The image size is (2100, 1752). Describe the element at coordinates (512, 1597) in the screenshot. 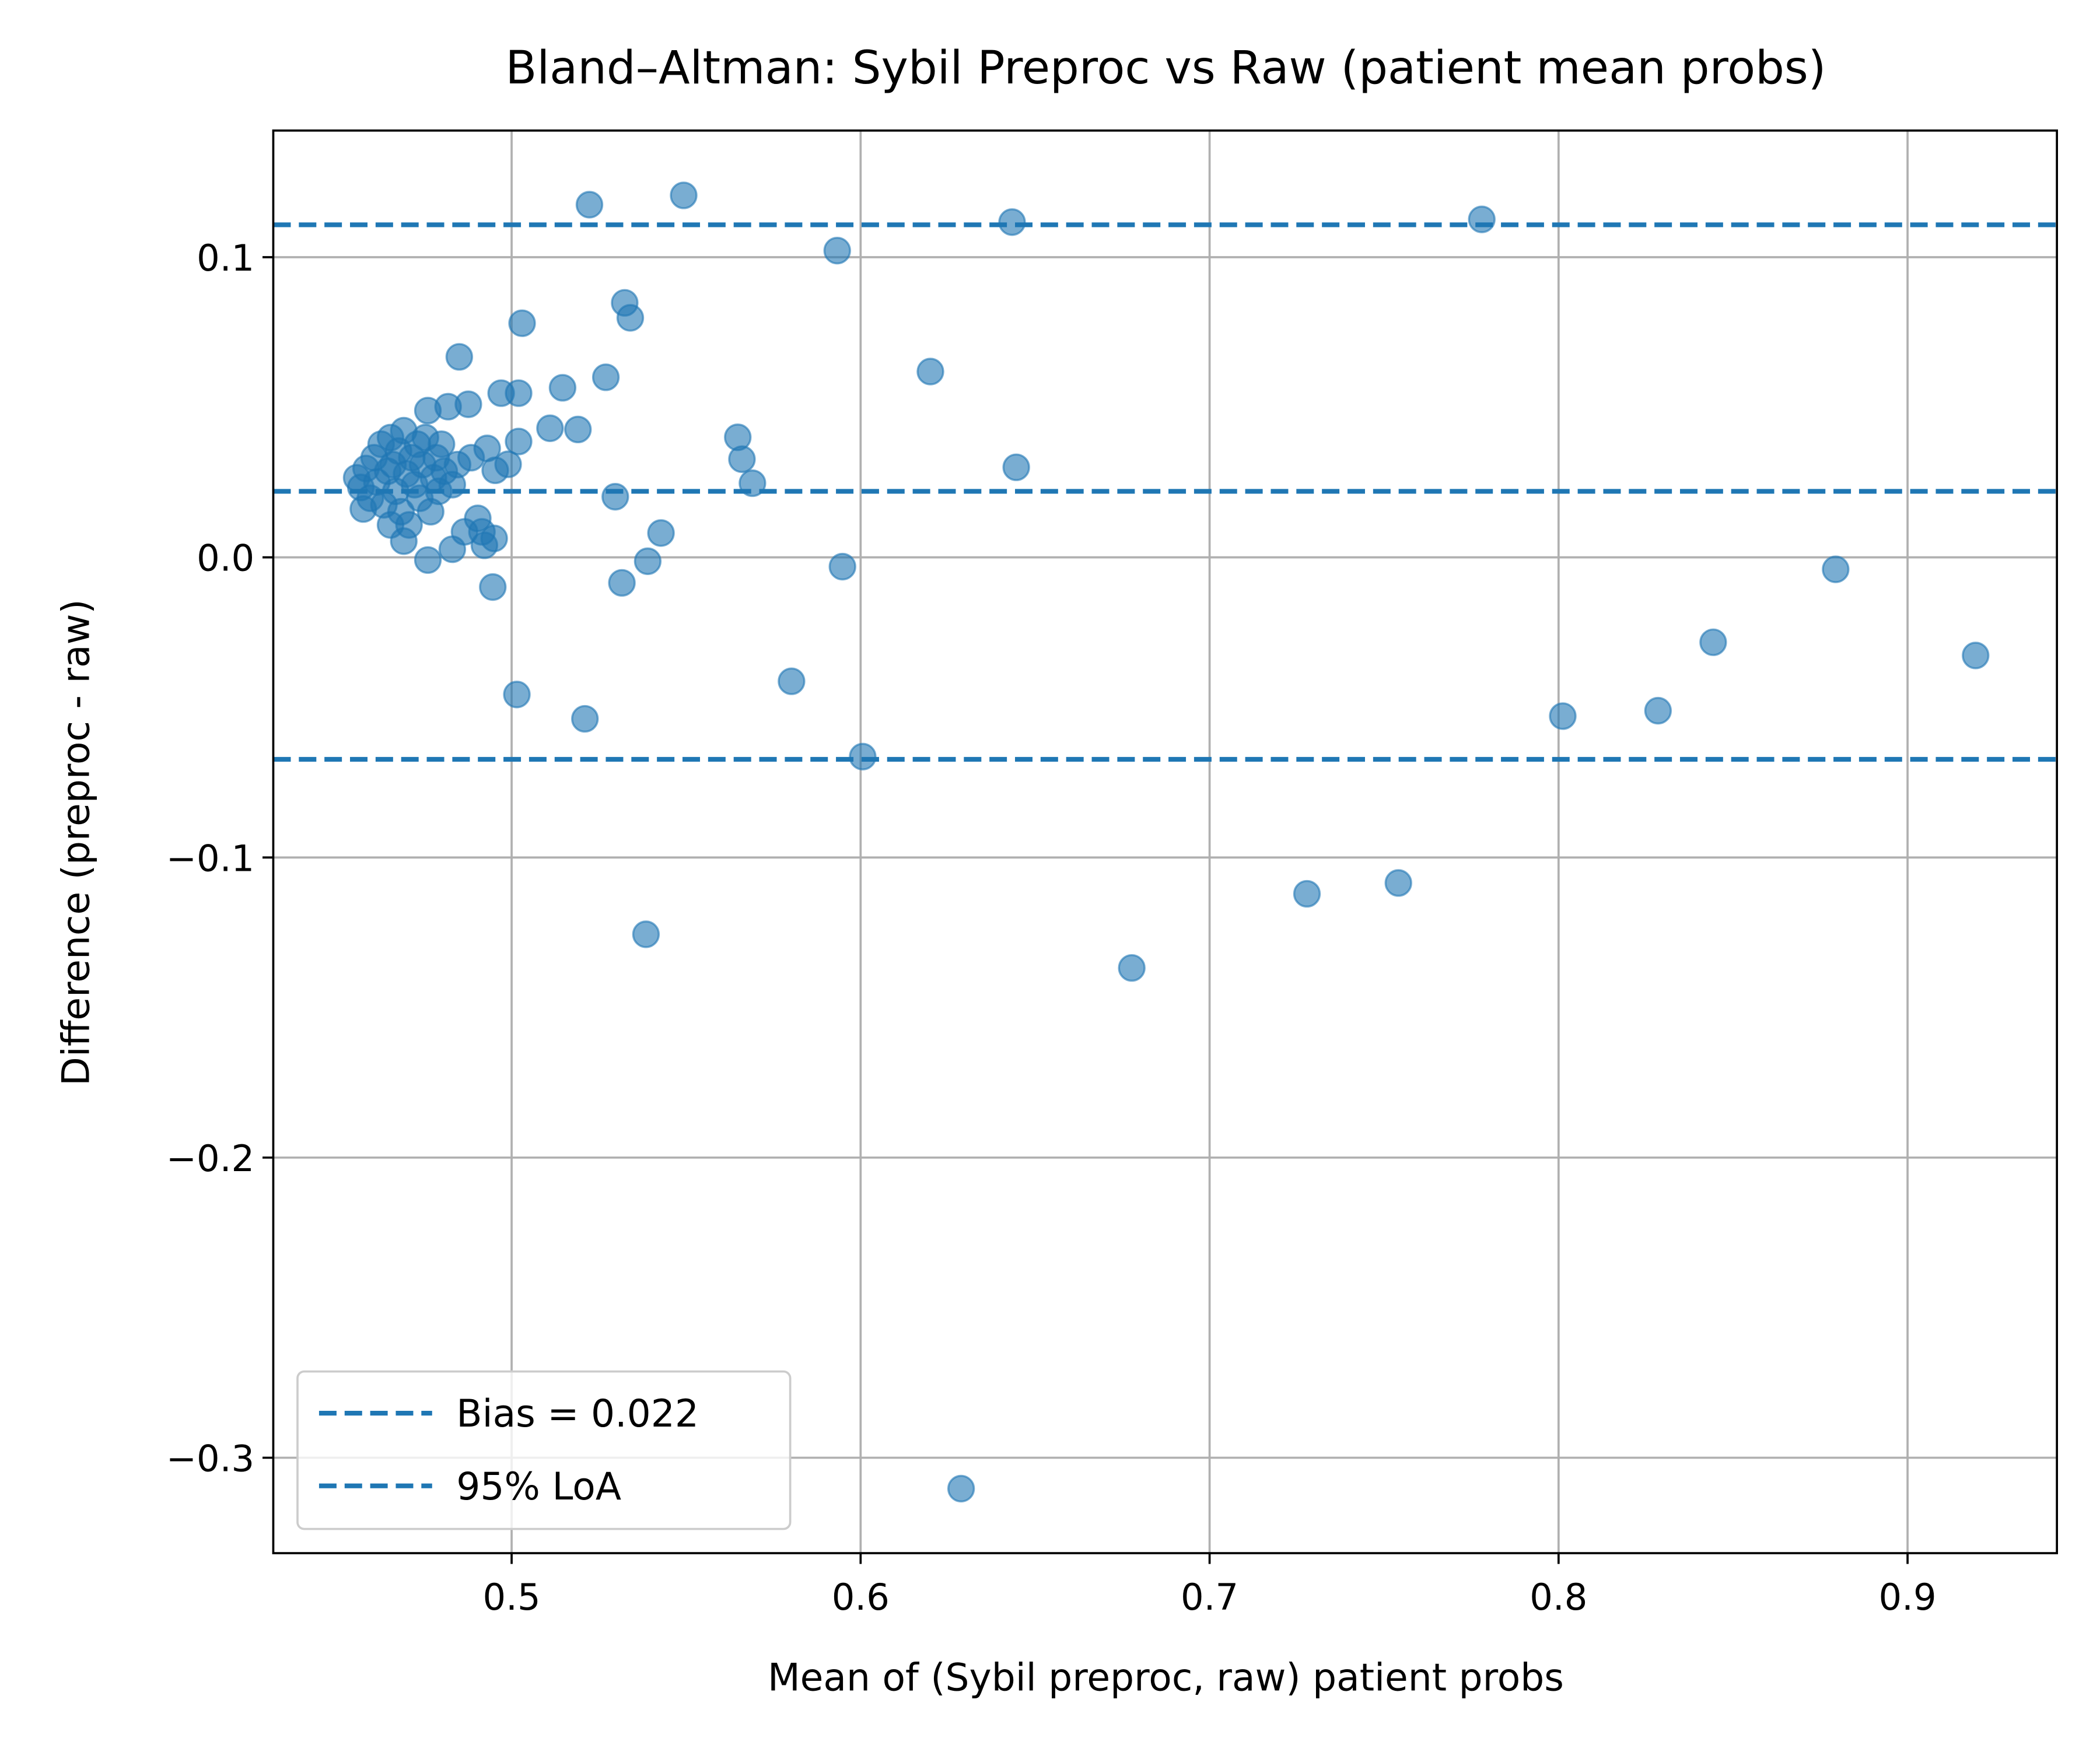

I see `x-tick-label: 0.5` at that location.